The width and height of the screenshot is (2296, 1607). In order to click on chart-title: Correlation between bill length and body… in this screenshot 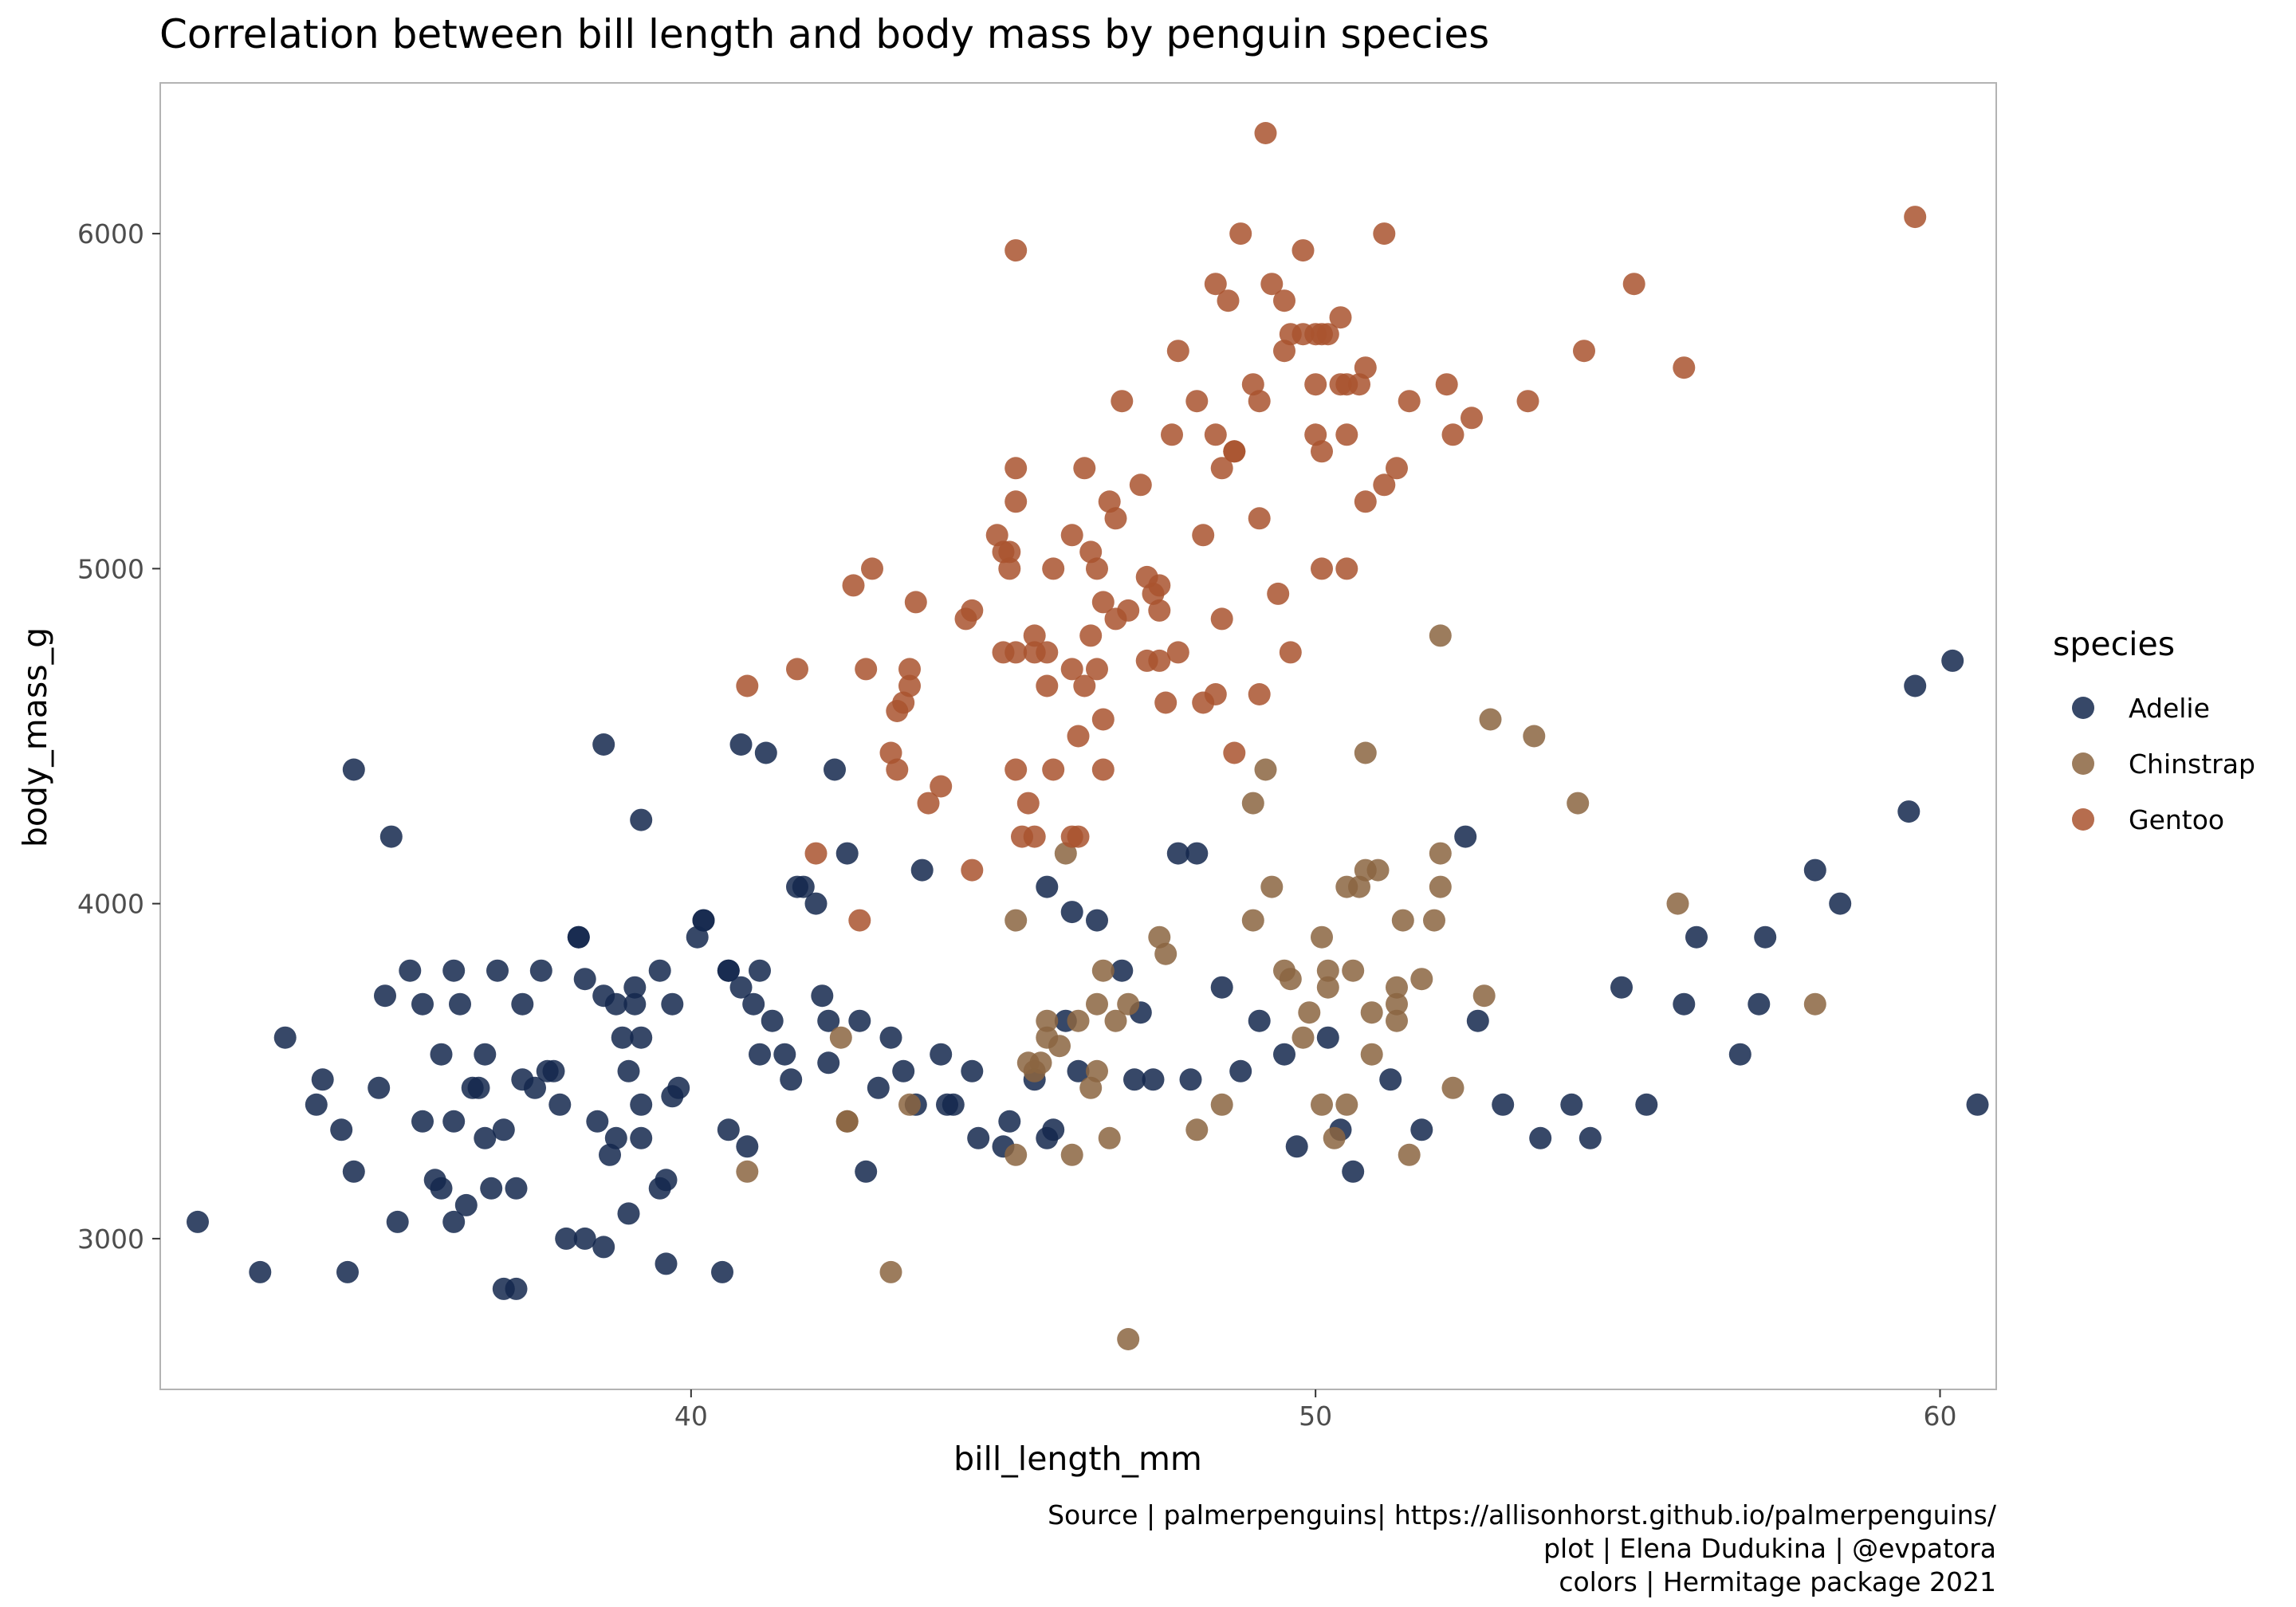, I will do `click(824, 34)`.